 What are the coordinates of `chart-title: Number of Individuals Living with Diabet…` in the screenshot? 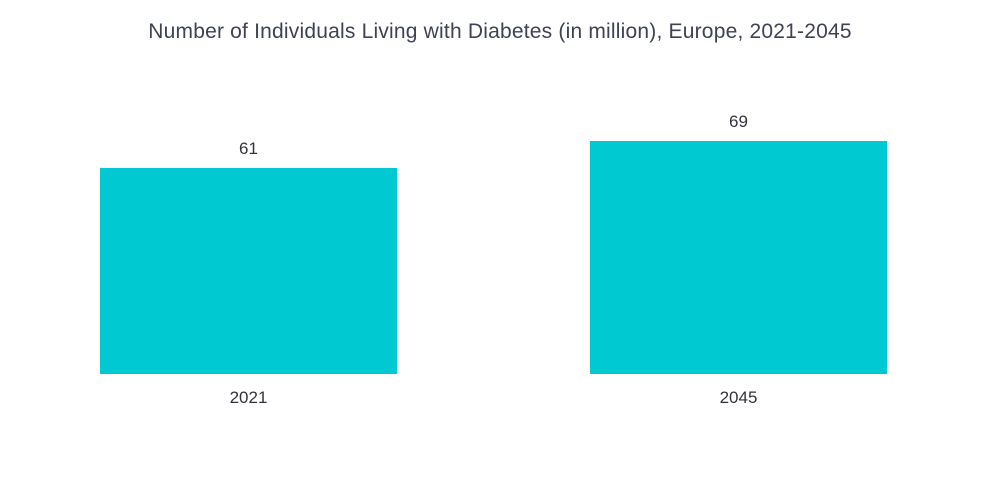 It's located at (500, 31).